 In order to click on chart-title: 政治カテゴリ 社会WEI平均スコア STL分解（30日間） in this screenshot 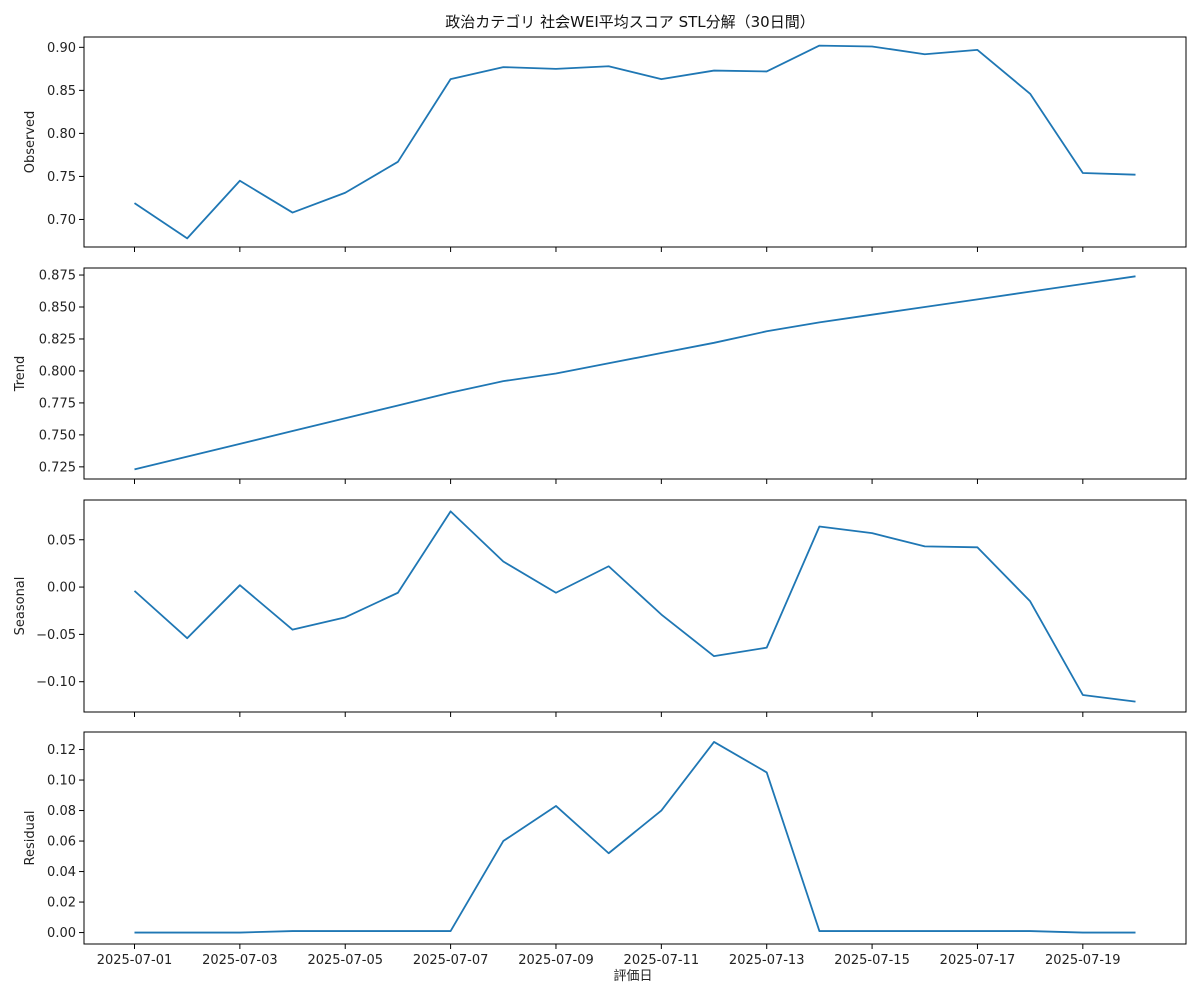, I will do `click(629, 22)`.